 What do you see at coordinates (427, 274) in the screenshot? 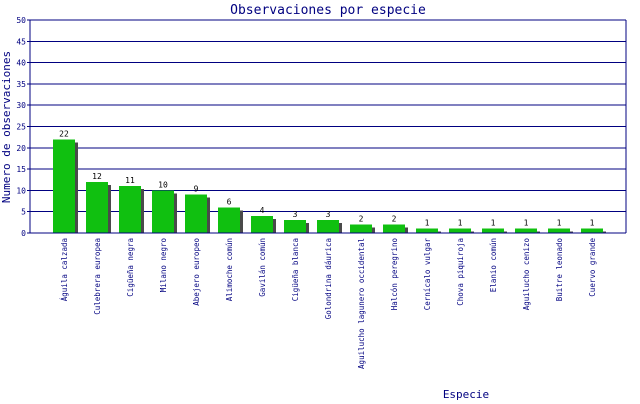
I see `x-tick-label: Cernícalo vulgar` at bounding box center [427, 274].